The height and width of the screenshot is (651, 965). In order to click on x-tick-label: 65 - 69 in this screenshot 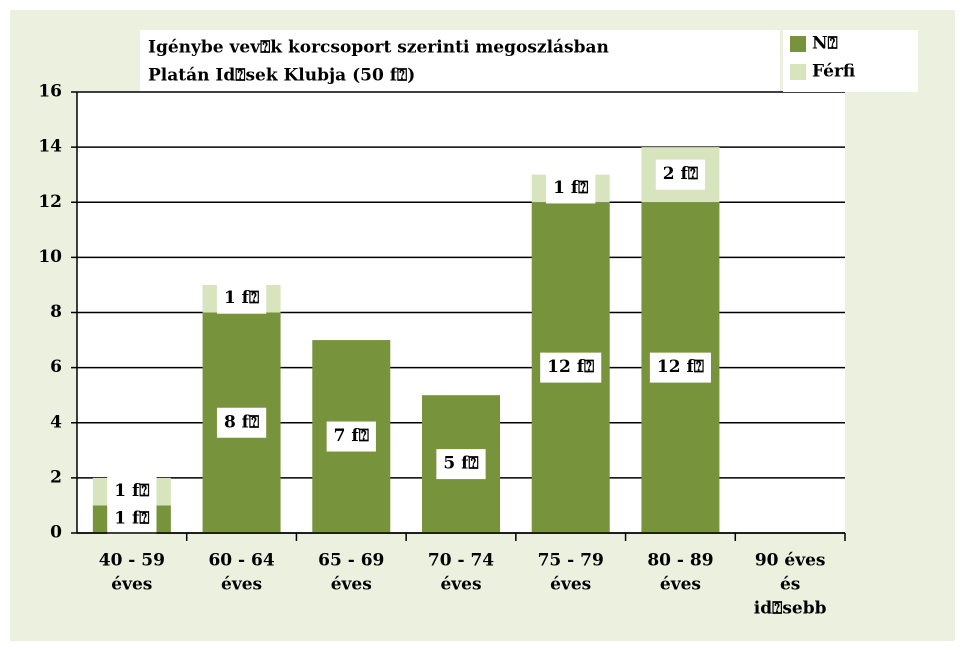, I will do `click(351, 561)`.